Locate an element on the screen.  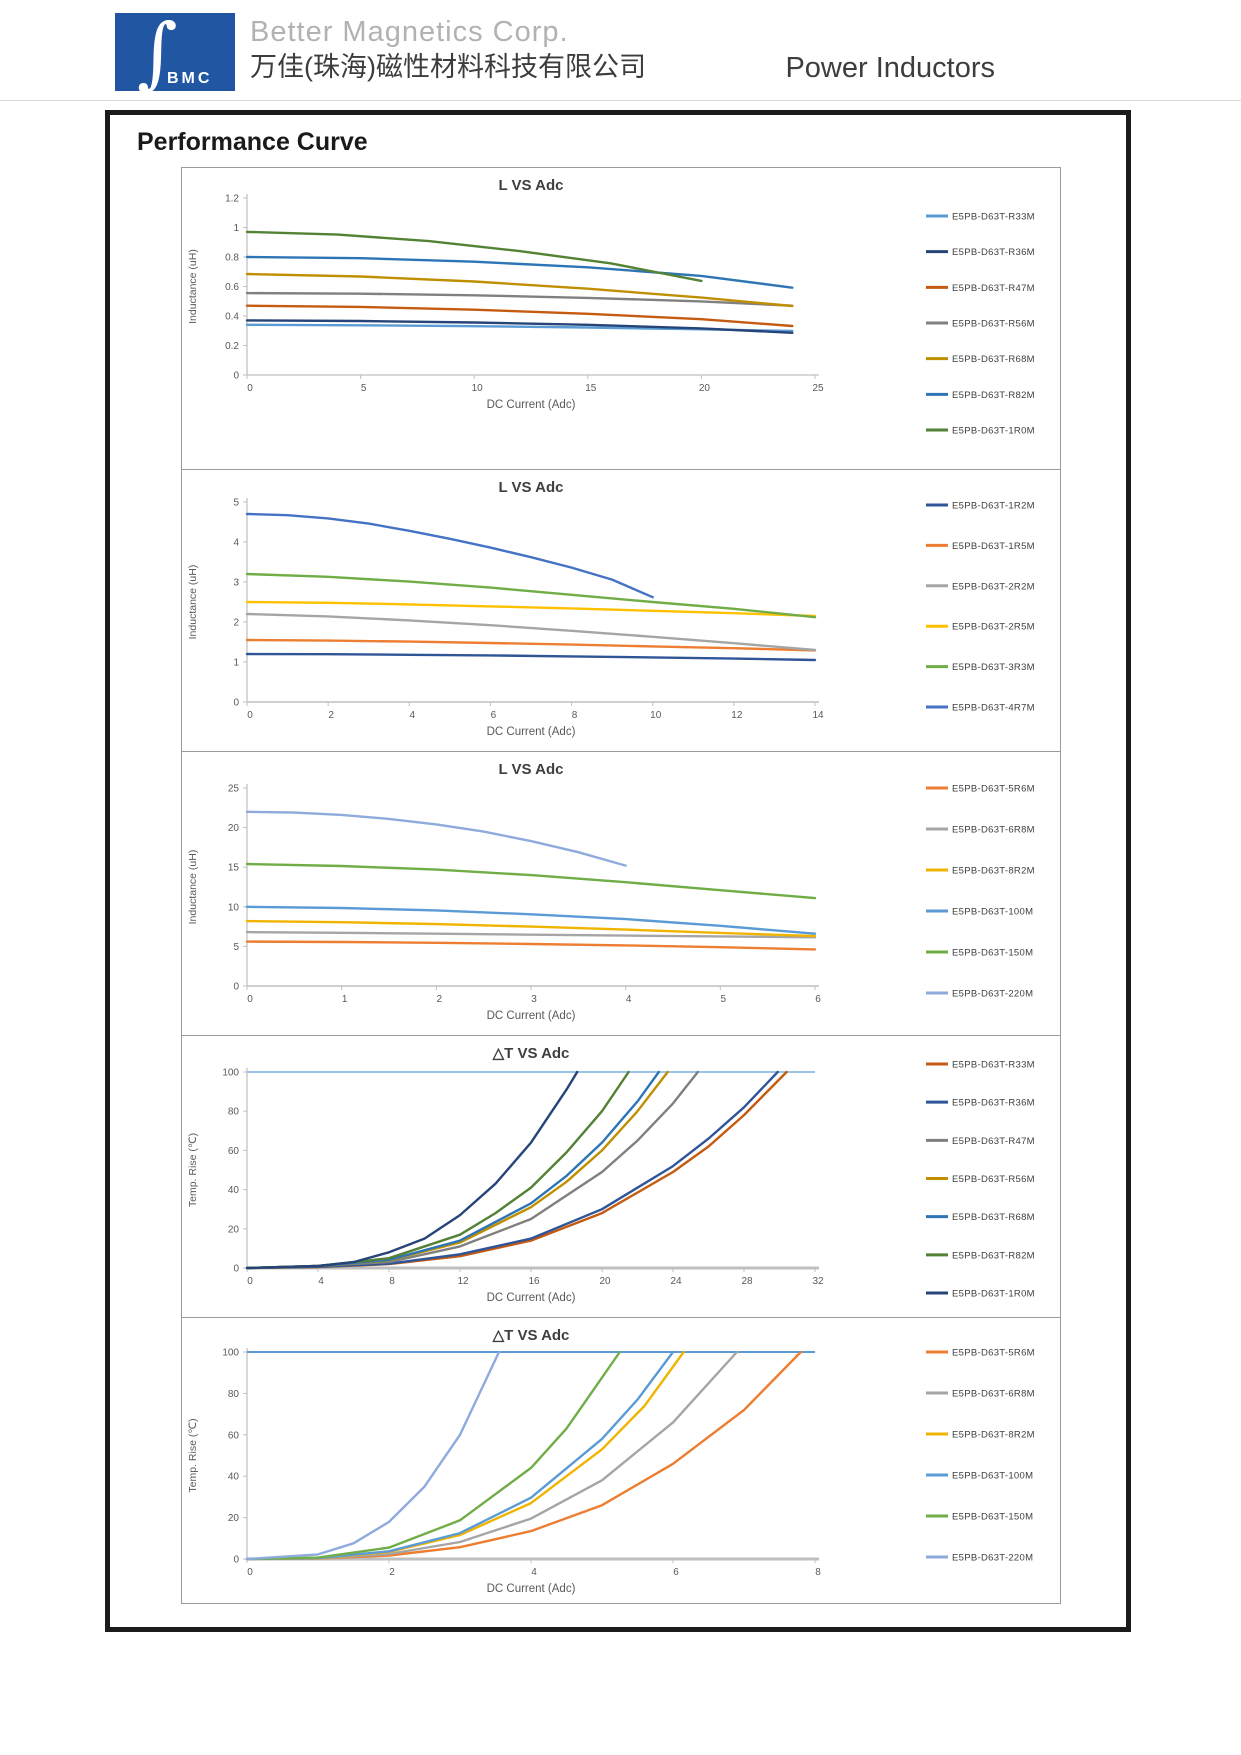
series-curve-E5PB-D63T-220M is located at coordinates (373, 1455).